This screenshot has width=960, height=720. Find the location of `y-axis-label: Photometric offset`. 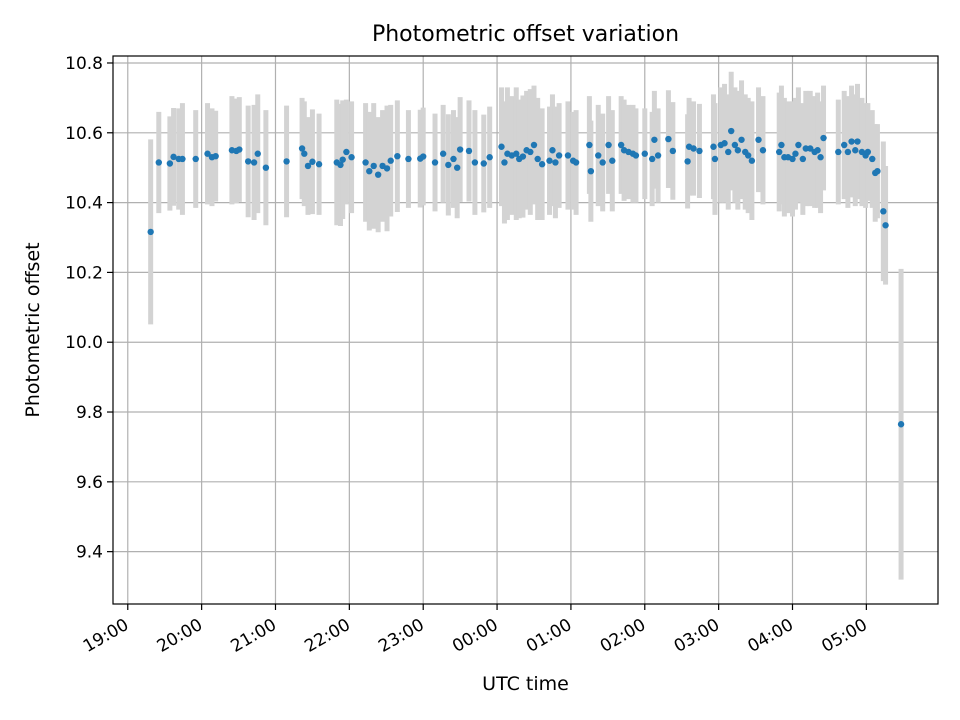

y-axis-label: Photometric offset is located at coordinates (33, 330).